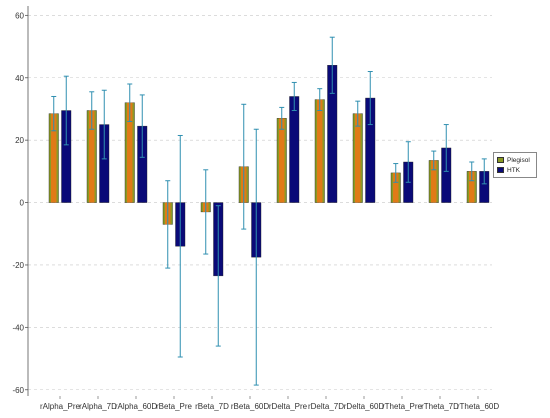  Describe the element at coordinates (500, 170) in the screenshot. I see `legend-swatch-htk` at that location.